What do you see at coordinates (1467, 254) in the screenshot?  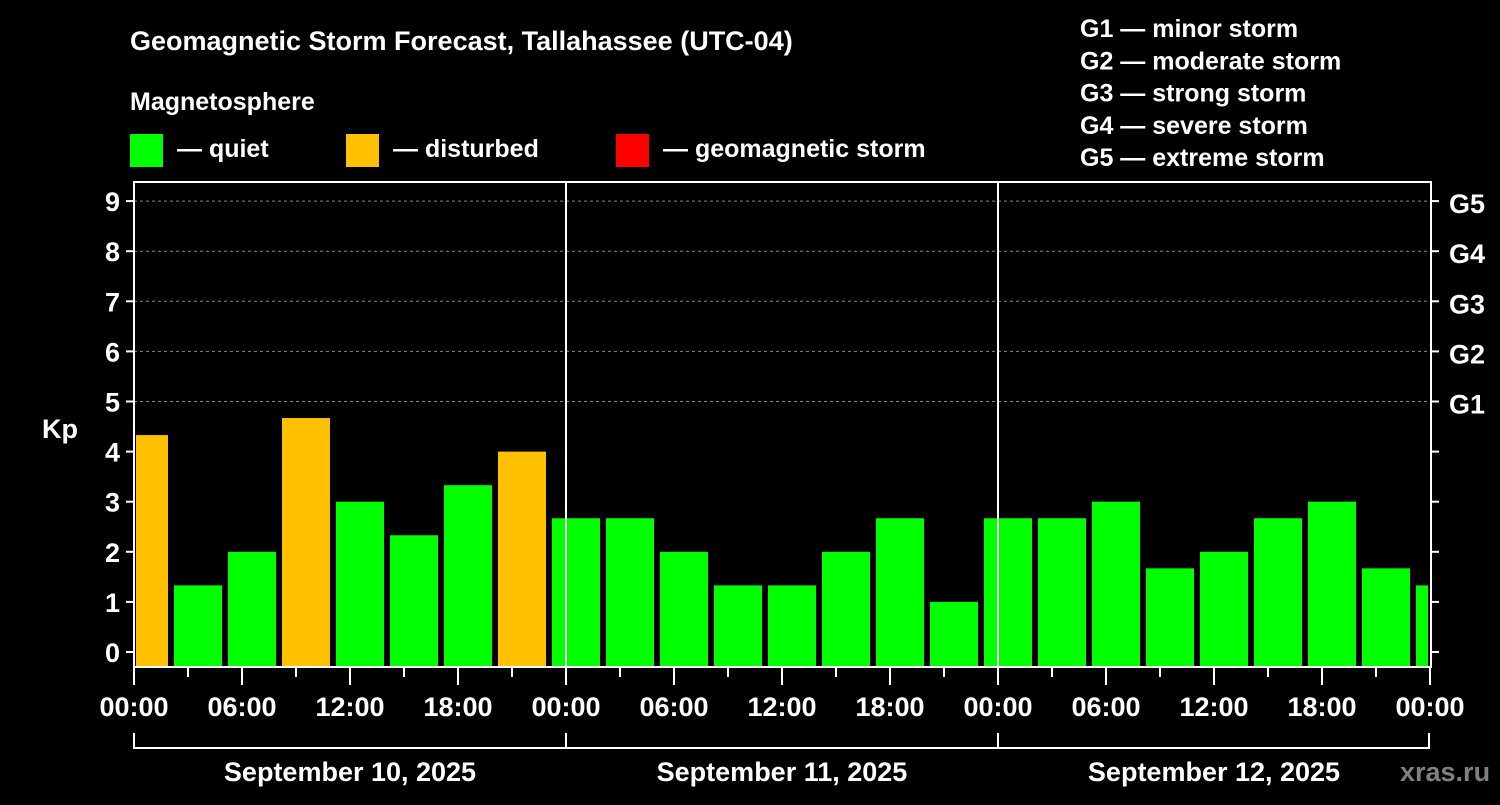 I see `g-scale-label: G4` at bounding box center [1467, 254].